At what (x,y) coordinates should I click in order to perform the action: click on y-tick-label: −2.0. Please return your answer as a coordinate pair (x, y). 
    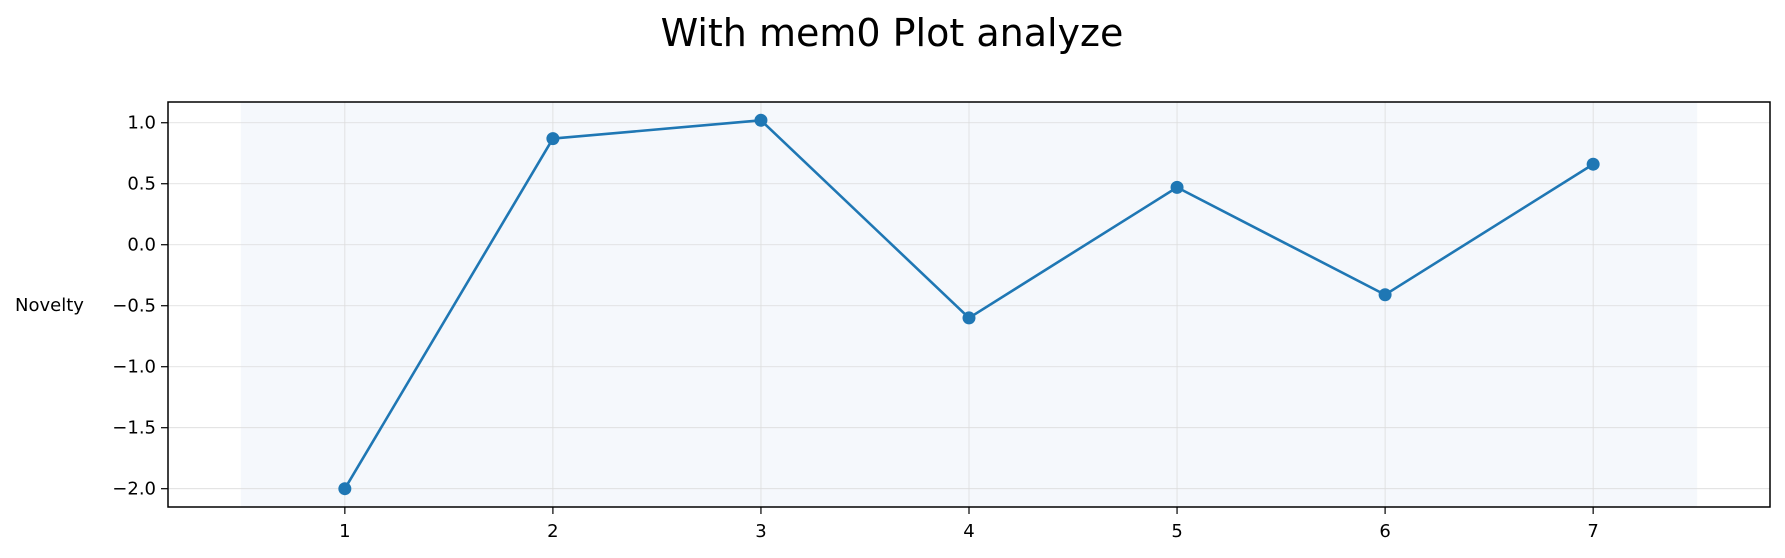
    Looking at the image, I should click on (134, 489).